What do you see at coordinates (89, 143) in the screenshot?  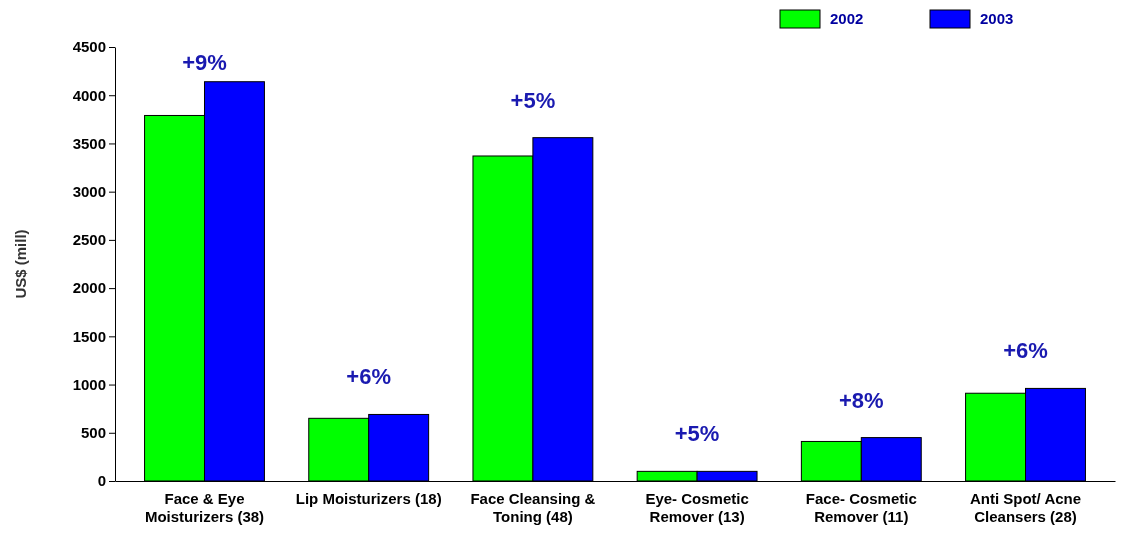 I see `y-tick-label: 3500` at bounding box center [89, 143].